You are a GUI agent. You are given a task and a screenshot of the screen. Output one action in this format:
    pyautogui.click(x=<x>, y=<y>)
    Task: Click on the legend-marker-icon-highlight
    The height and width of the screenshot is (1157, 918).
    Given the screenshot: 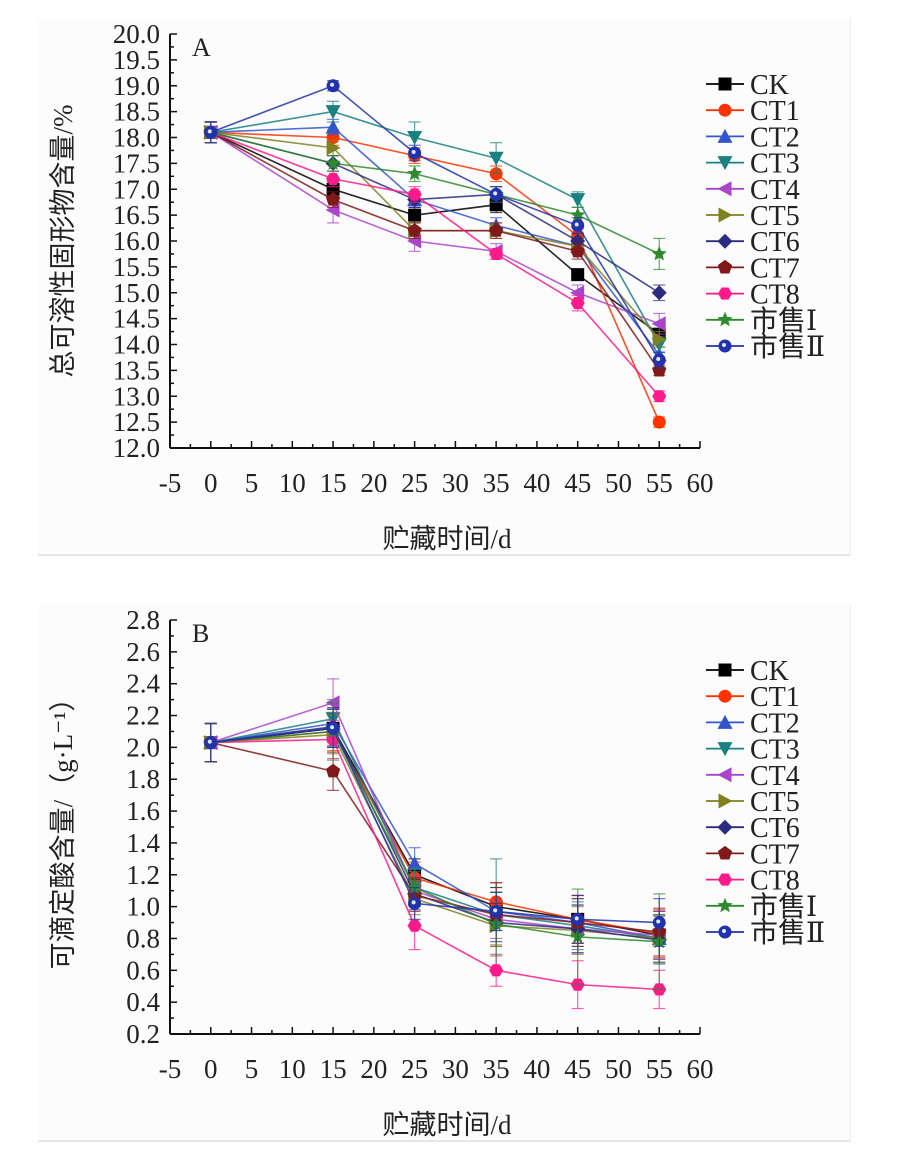 What is the action you would take?
    pyautogui.click(x=724, y=345)
    